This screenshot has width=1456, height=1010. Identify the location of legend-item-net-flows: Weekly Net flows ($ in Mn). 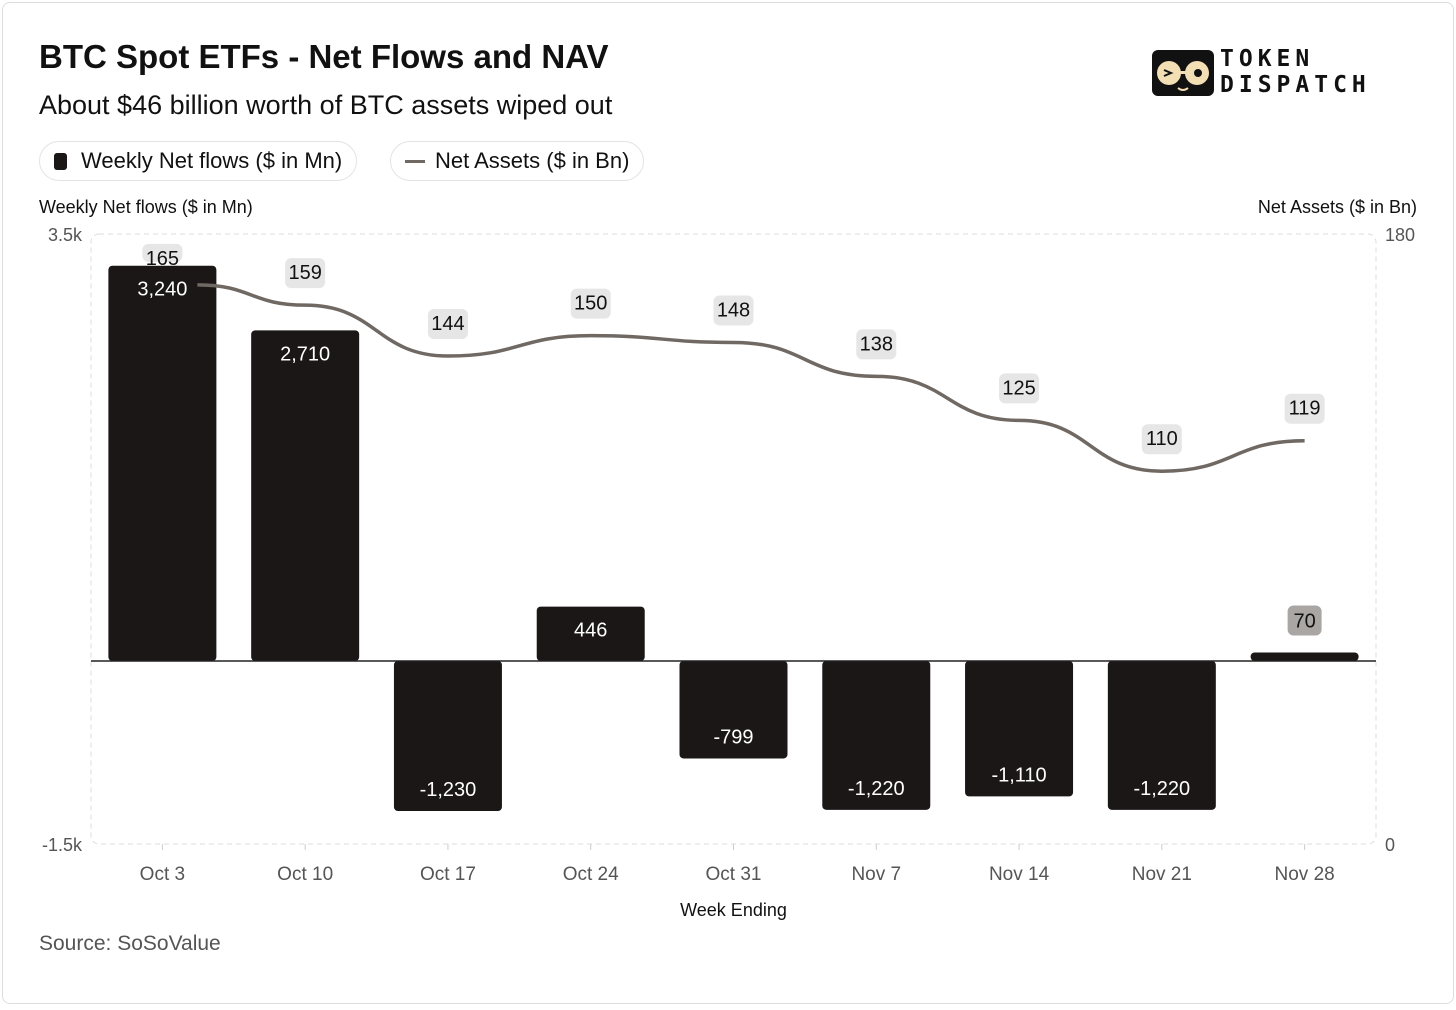
(198, 161).